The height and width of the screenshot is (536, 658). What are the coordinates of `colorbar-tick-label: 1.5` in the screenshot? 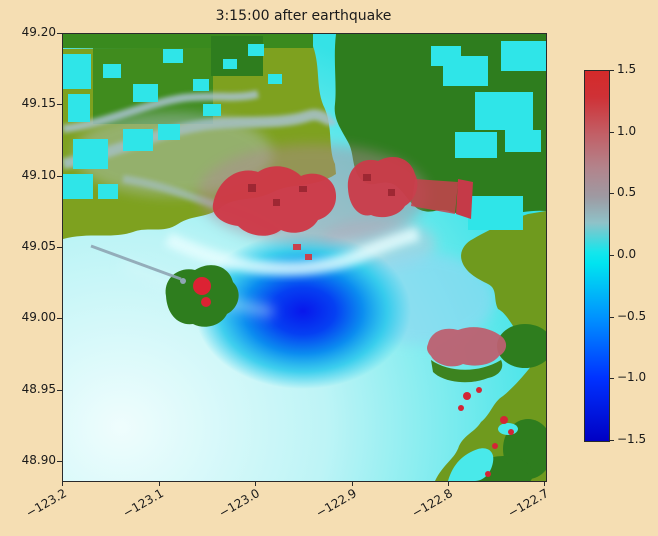 It's located at (627, 69).